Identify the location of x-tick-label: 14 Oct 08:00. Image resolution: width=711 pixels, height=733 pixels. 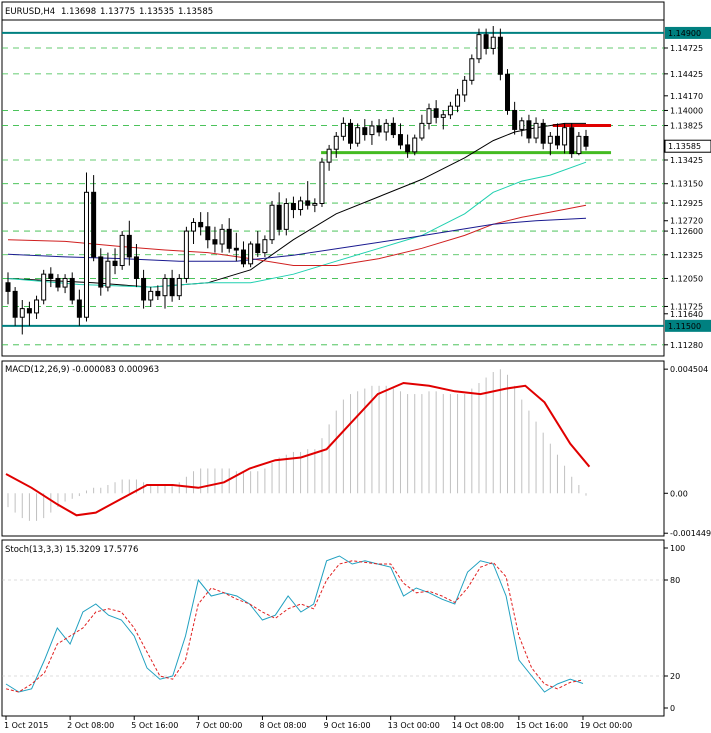
(478, 725).